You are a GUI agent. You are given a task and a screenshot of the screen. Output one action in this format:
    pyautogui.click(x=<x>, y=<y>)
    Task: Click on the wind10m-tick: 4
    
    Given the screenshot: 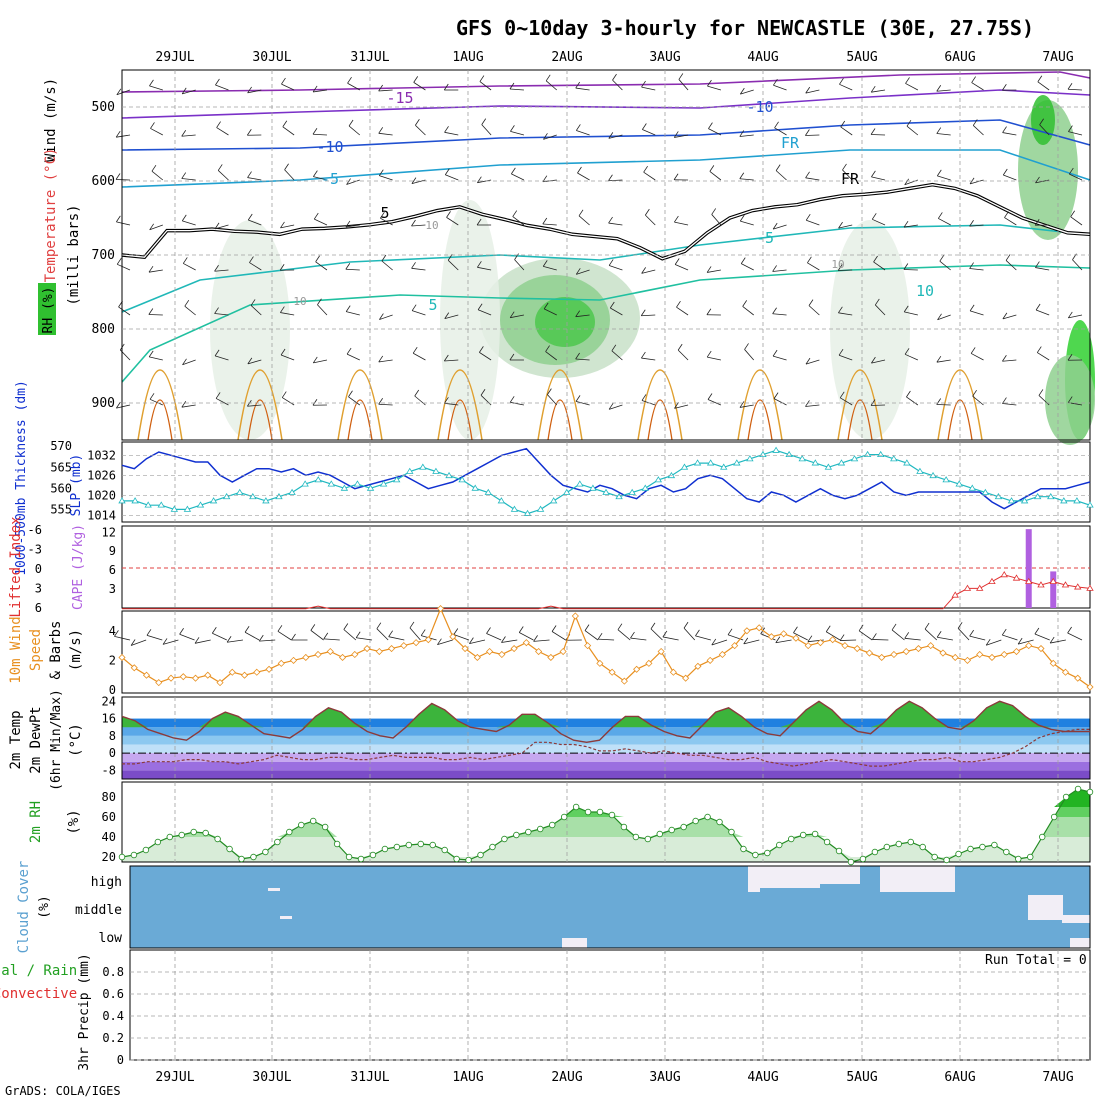 What is the action you would take?
    pyautogui.click(x=112, y=631)
    